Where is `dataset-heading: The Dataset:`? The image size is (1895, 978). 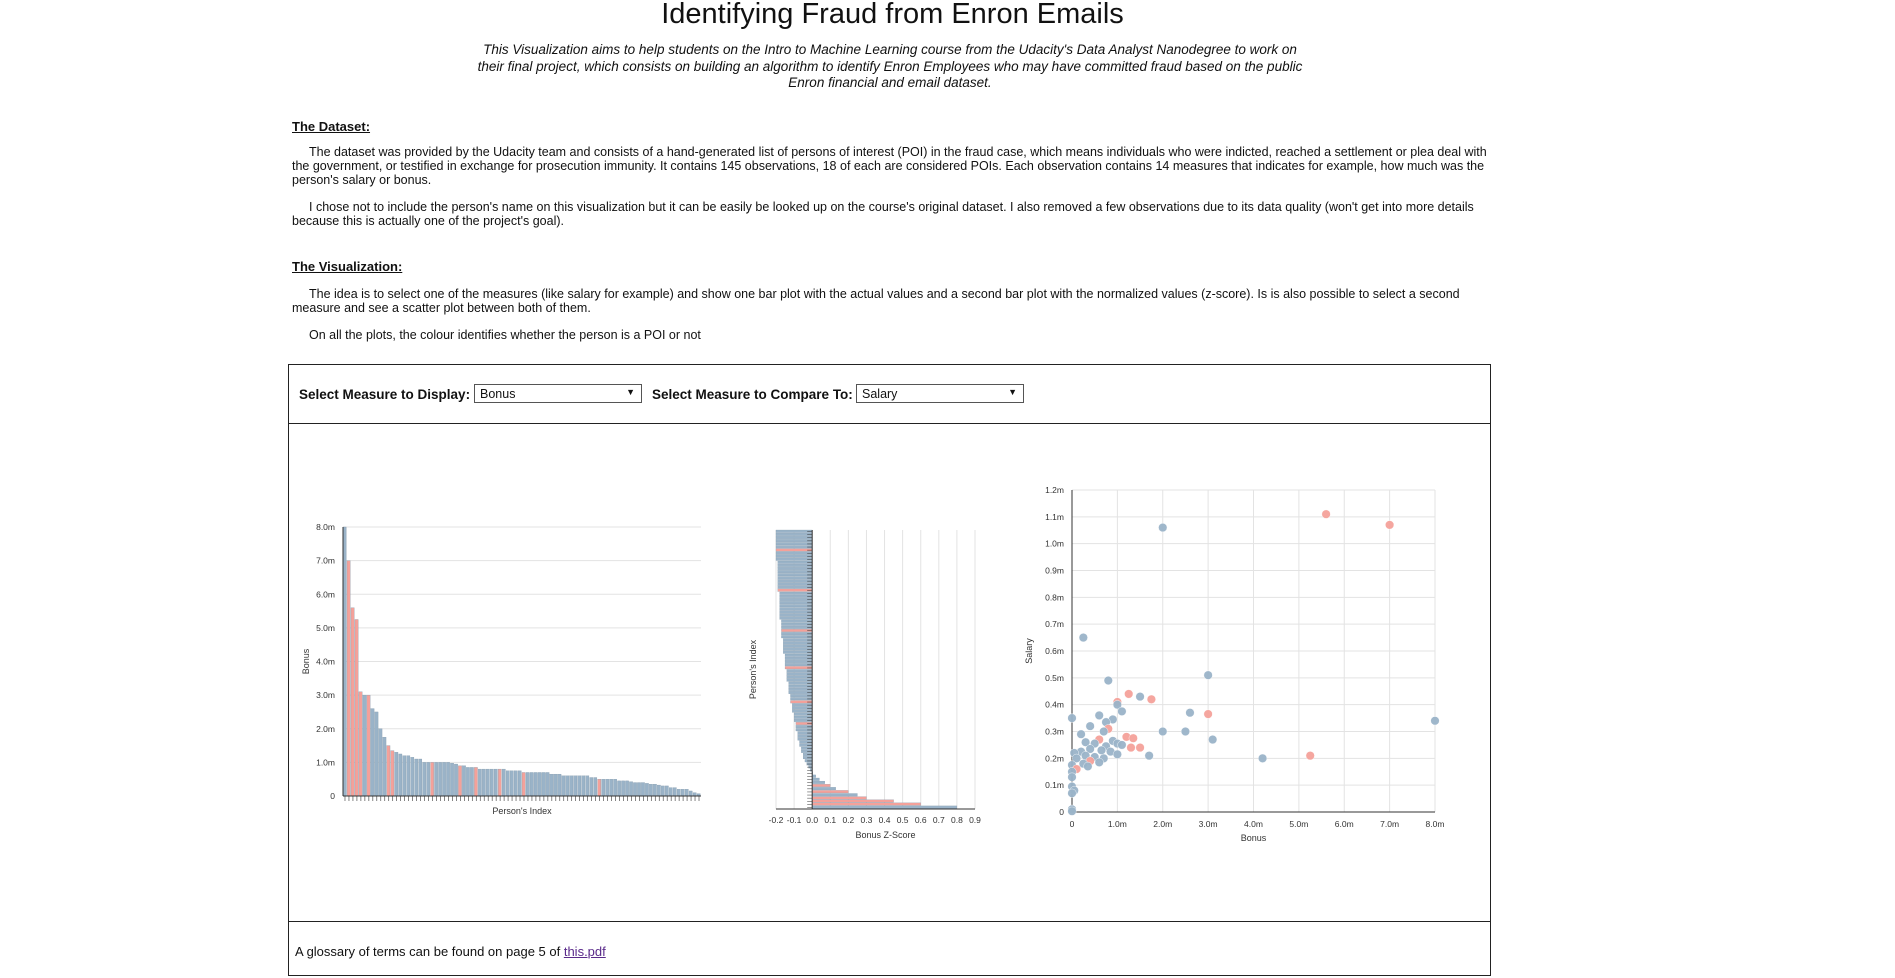
dataset-heading: The Dataset: is located at coordinates (331, 126).